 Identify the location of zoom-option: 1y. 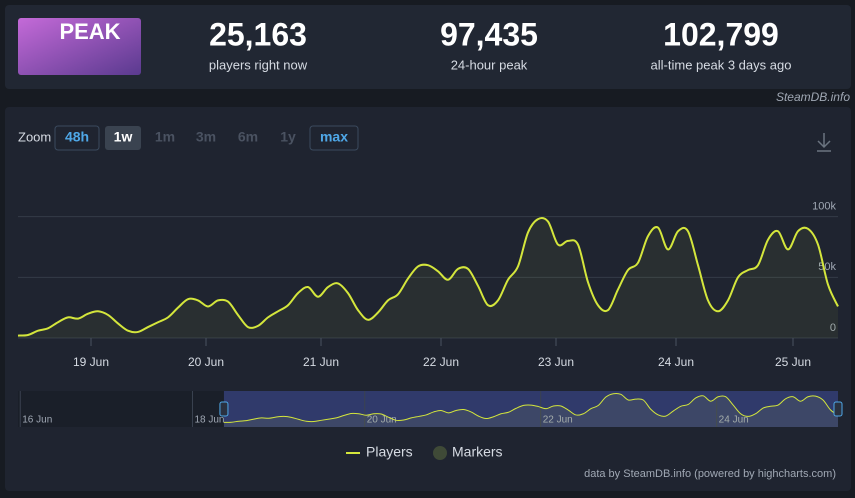
(288, 137).